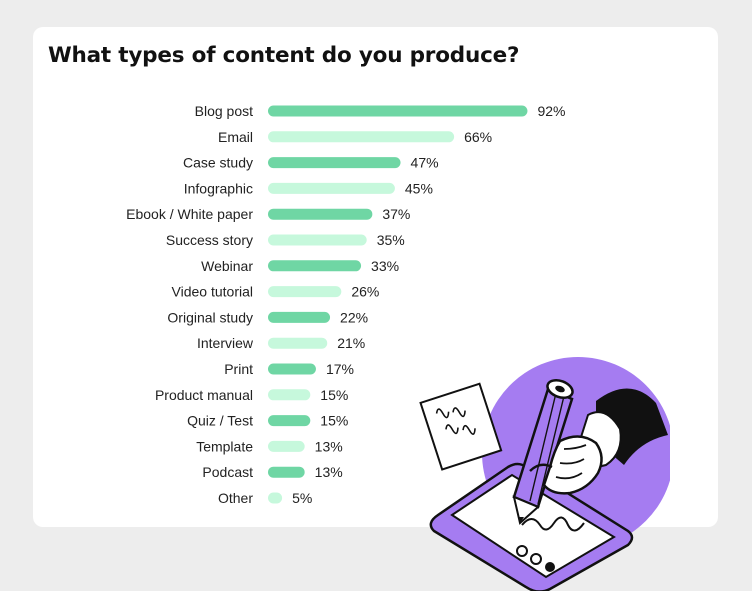 The width and height of the screenshot is (752, 591). What do you see at coordinates (365, 292) in the screenshot?
I see `value-label: 26%` at bounding box center [365, 292].